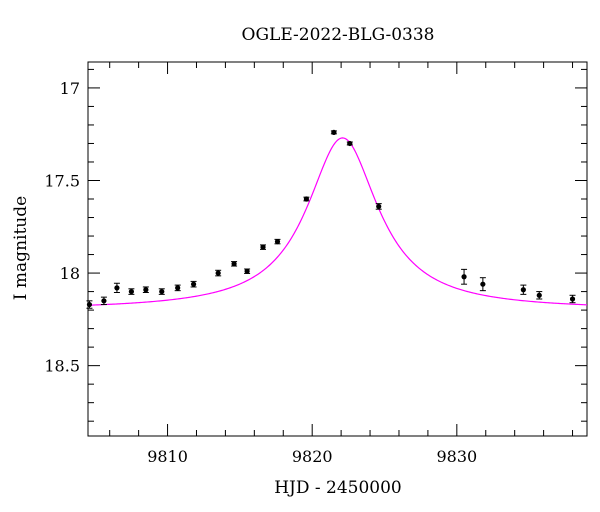 This screenshot has height=512, width=600. Describe the element at coordinates (70, 88) in the screenshot. I see `y-tick-label: 17` at that location.